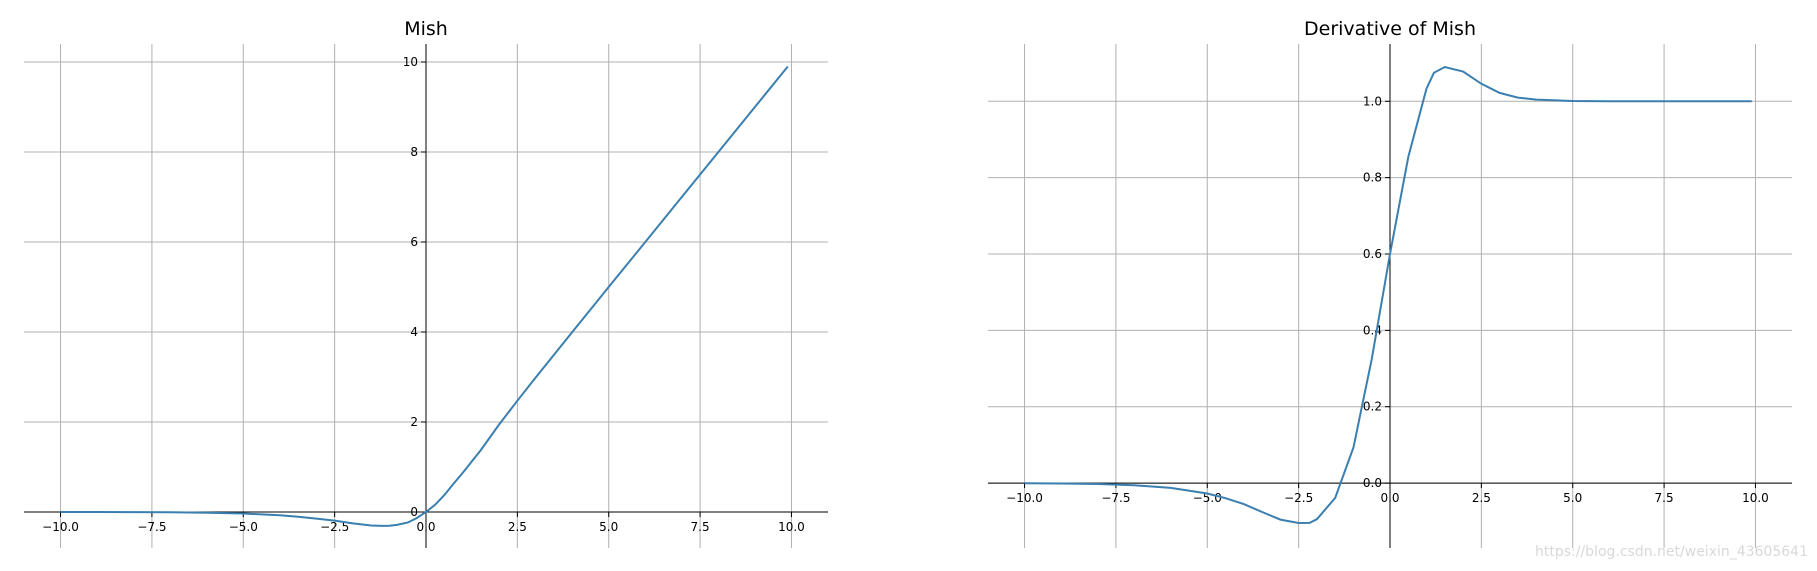  What do you see at coordinates (1372, 330) in the screenshot?
I see `y-tick-label: 0.4` at bounding box center [1372, 330].